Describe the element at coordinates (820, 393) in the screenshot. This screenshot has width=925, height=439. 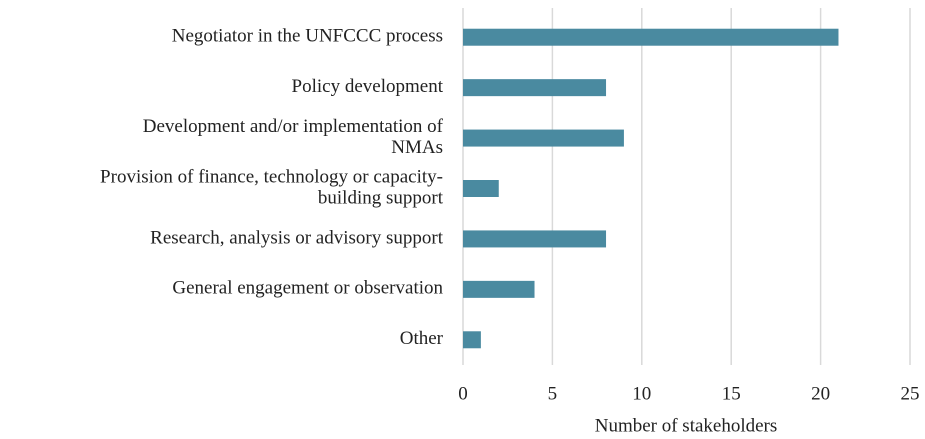
I see `x-tick-label: 20` at that location.